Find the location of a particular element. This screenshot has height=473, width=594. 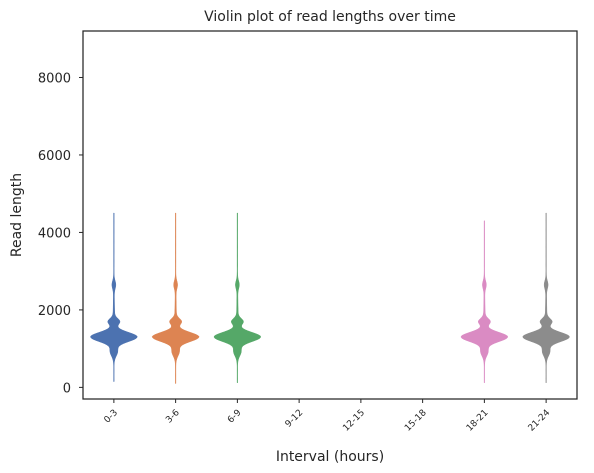

x-axis-label: Interval (hours) is located at coordinates (330, 457).